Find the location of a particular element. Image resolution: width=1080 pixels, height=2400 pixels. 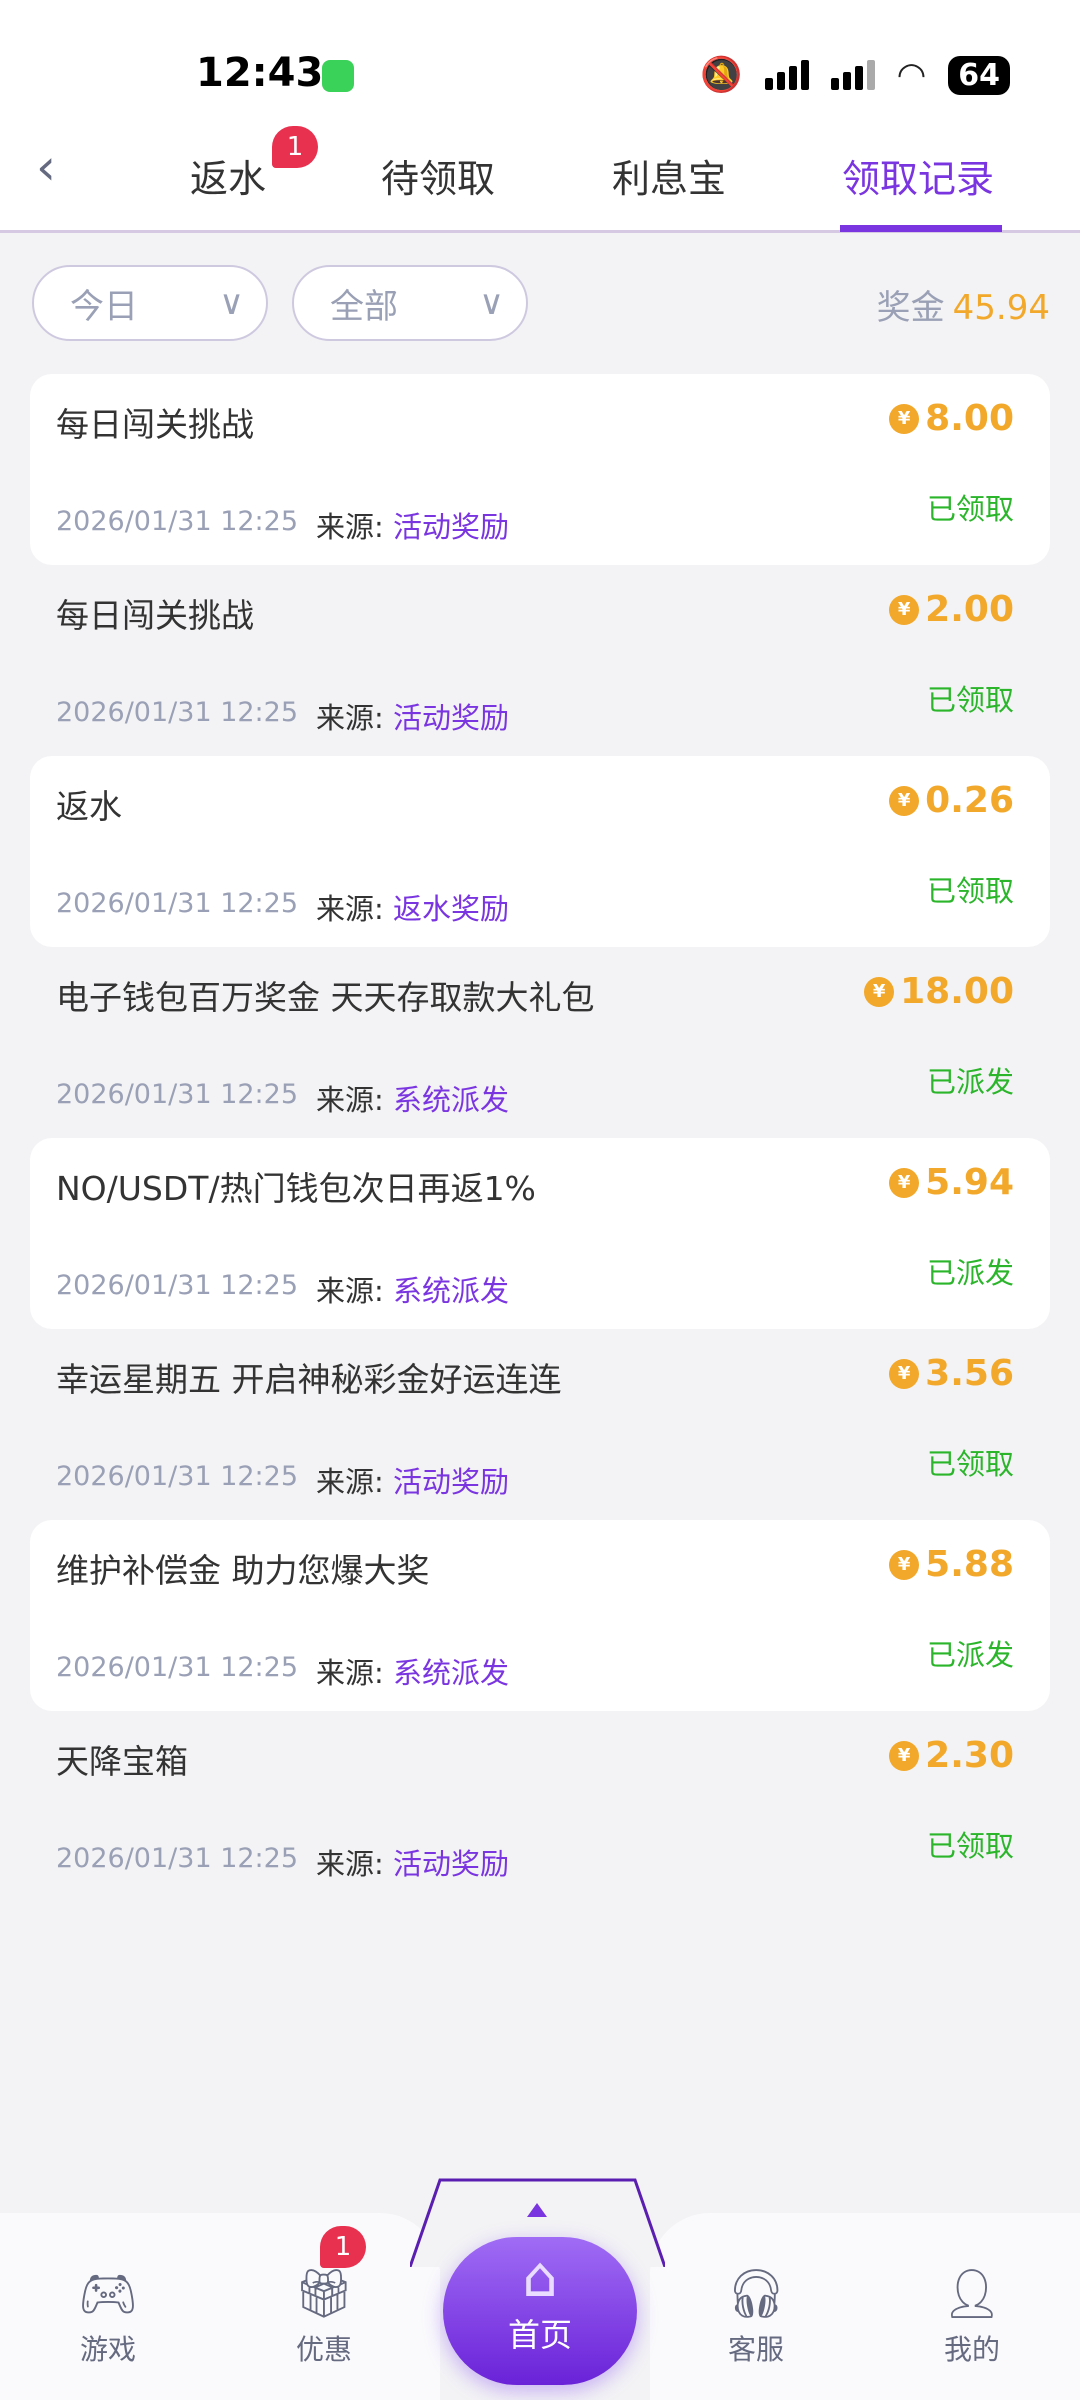

header: 12:43 🔕 ◠ 64 ‹ 返水 1 待领取 利息宝 领取记录 is located at coordinates (540, 116).